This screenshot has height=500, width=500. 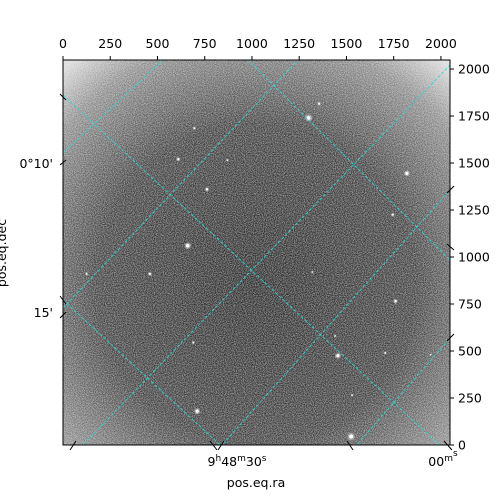 I want to click on pixel-x-axis-top: 0 250 500 750 1000 1250 1500 1750 2000, so click(x=258, y=48).